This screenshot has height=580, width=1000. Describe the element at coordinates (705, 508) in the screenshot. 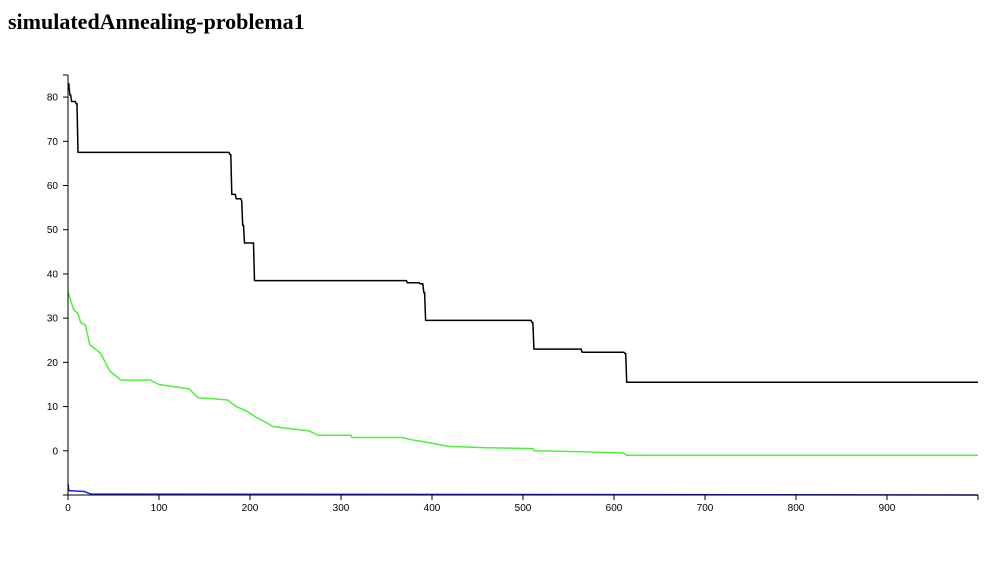

I see `x-tick-label: 700` at that location.